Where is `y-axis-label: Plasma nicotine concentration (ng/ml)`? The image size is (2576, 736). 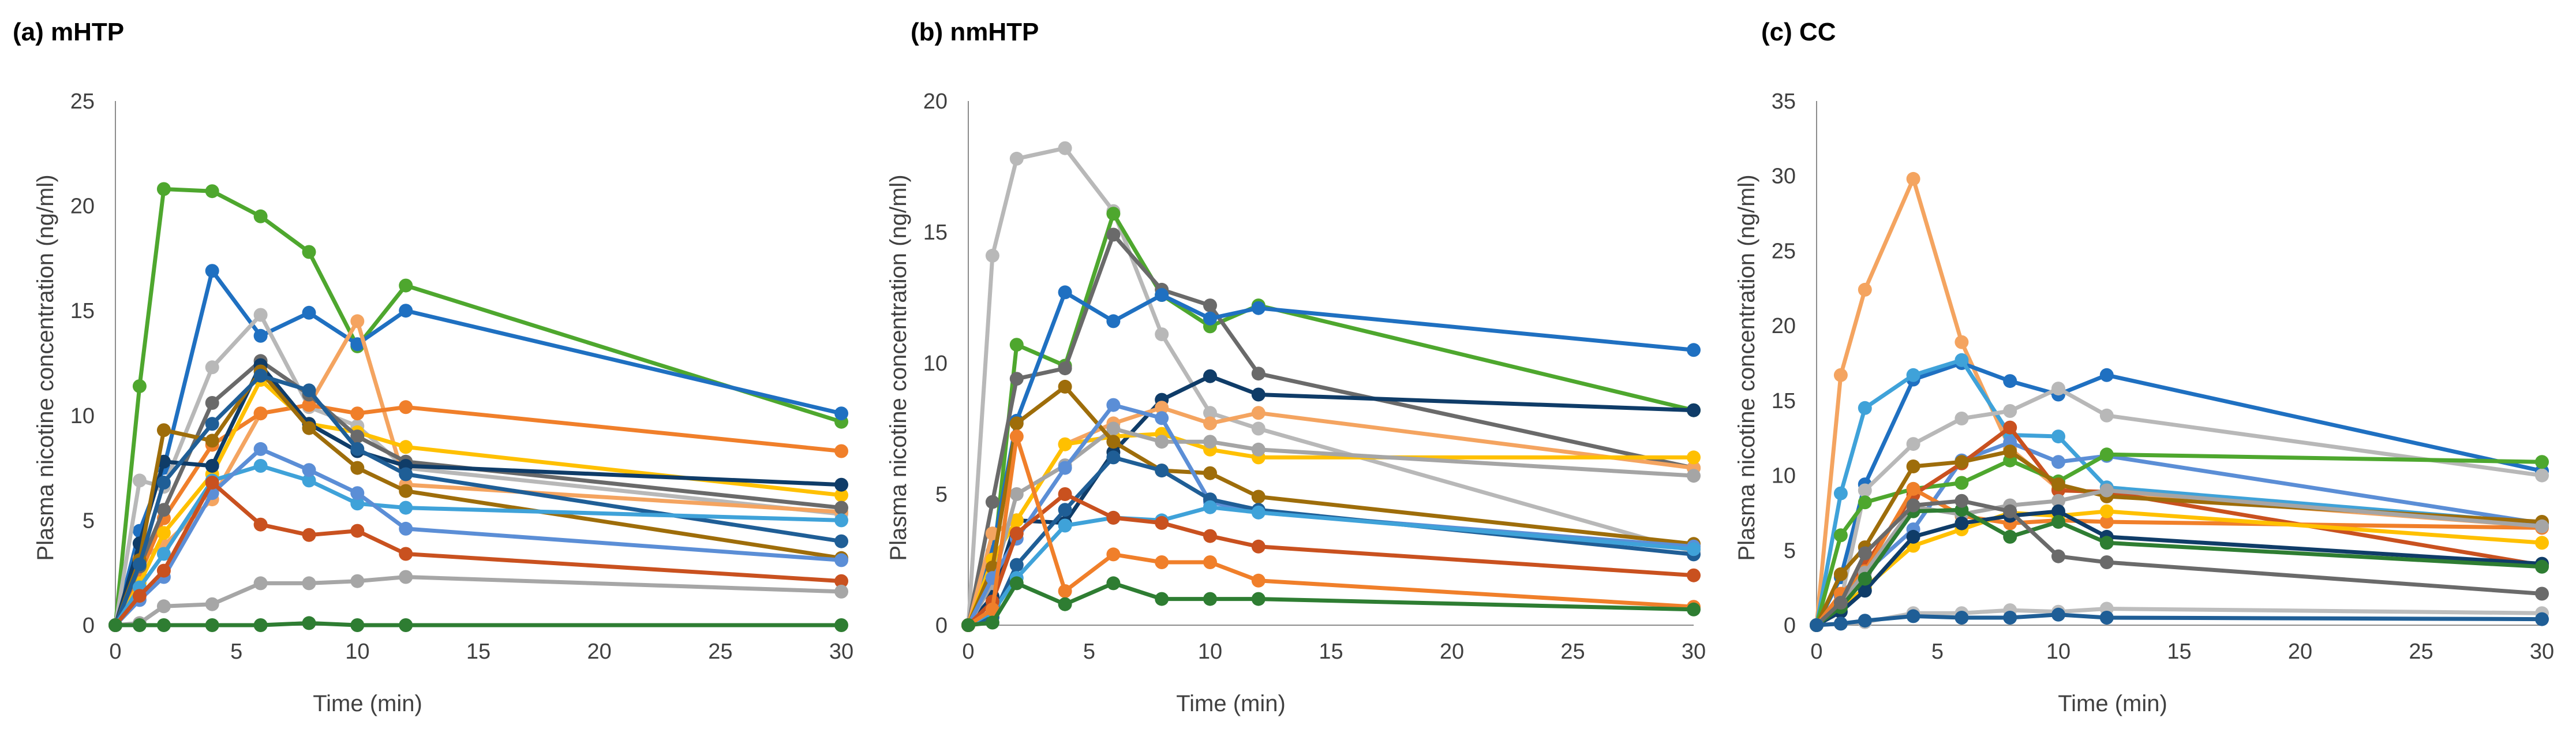 y-axis-label: Plasma nicotine concentration (ng/ml) is located at coordinates (899, 367).